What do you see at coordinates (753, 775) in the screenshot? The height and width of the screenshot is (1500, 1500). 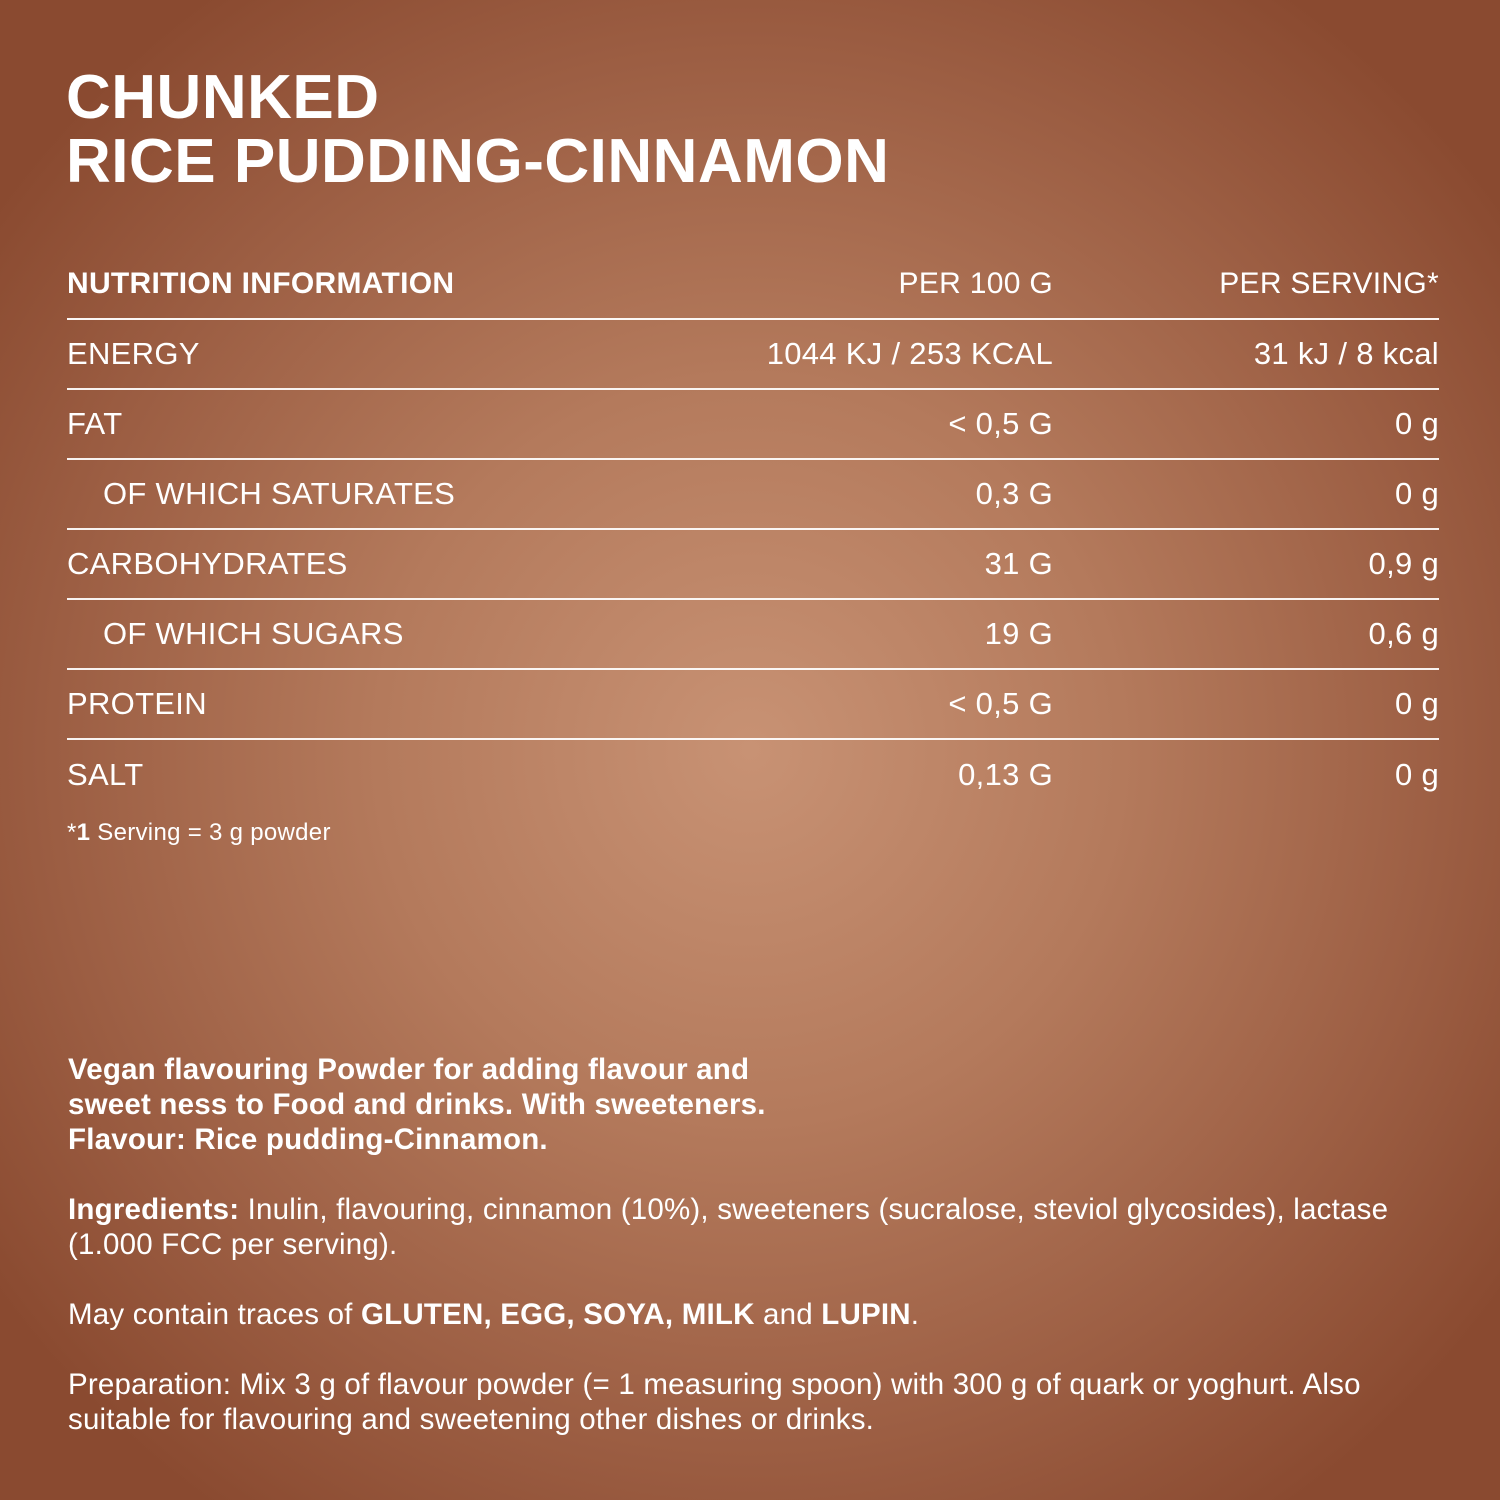 I see `nutrition-row-salt: SALT 0,13 G 0 g` at bounding box center [753, 775].